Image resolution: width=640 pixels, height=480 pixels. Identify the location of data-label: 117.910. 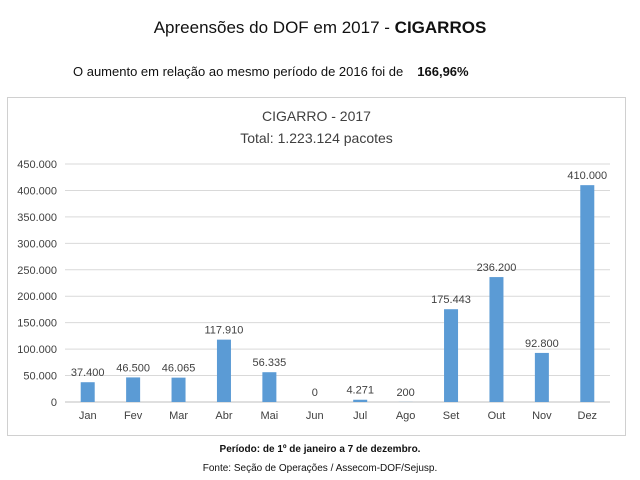
(223, 331).